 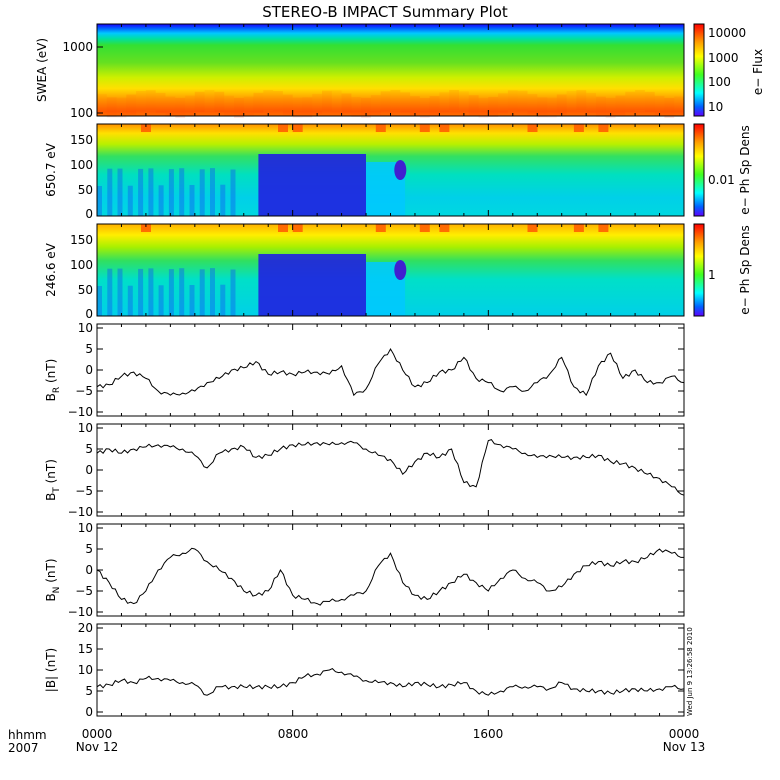 I want to click on hhmm-label: hhmm, so click(x=27, y=735).